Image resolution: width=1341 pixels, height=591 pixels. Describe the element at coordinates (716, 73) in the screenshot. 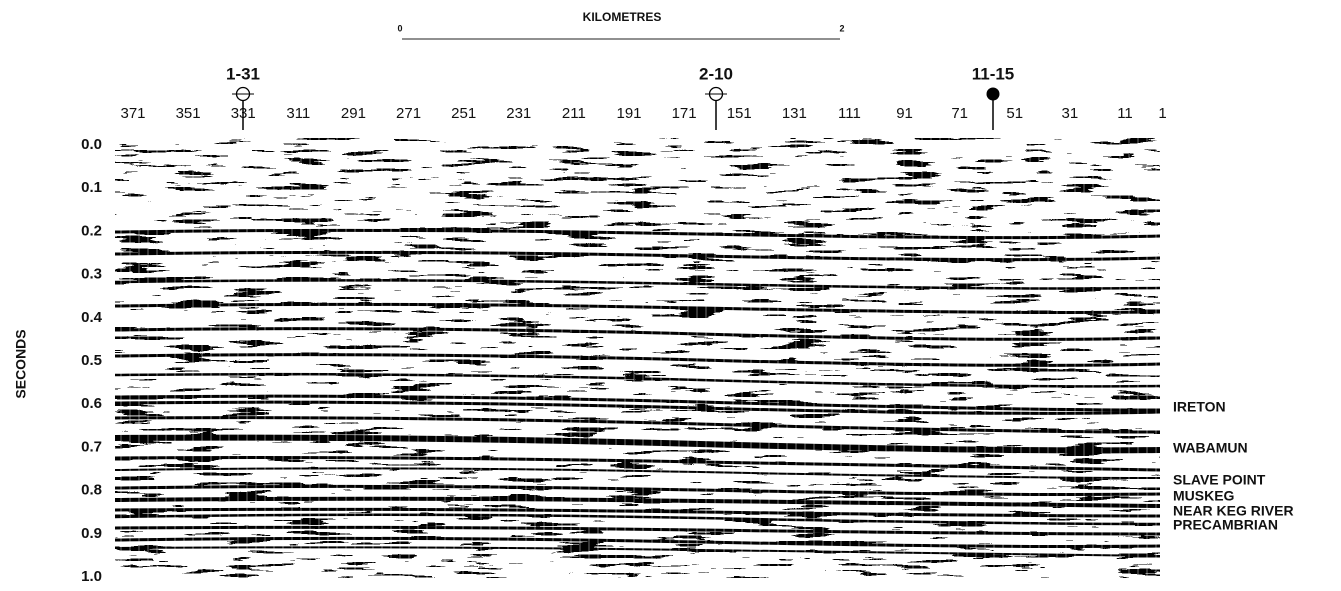

I see `well-label: 2-10` at that location.